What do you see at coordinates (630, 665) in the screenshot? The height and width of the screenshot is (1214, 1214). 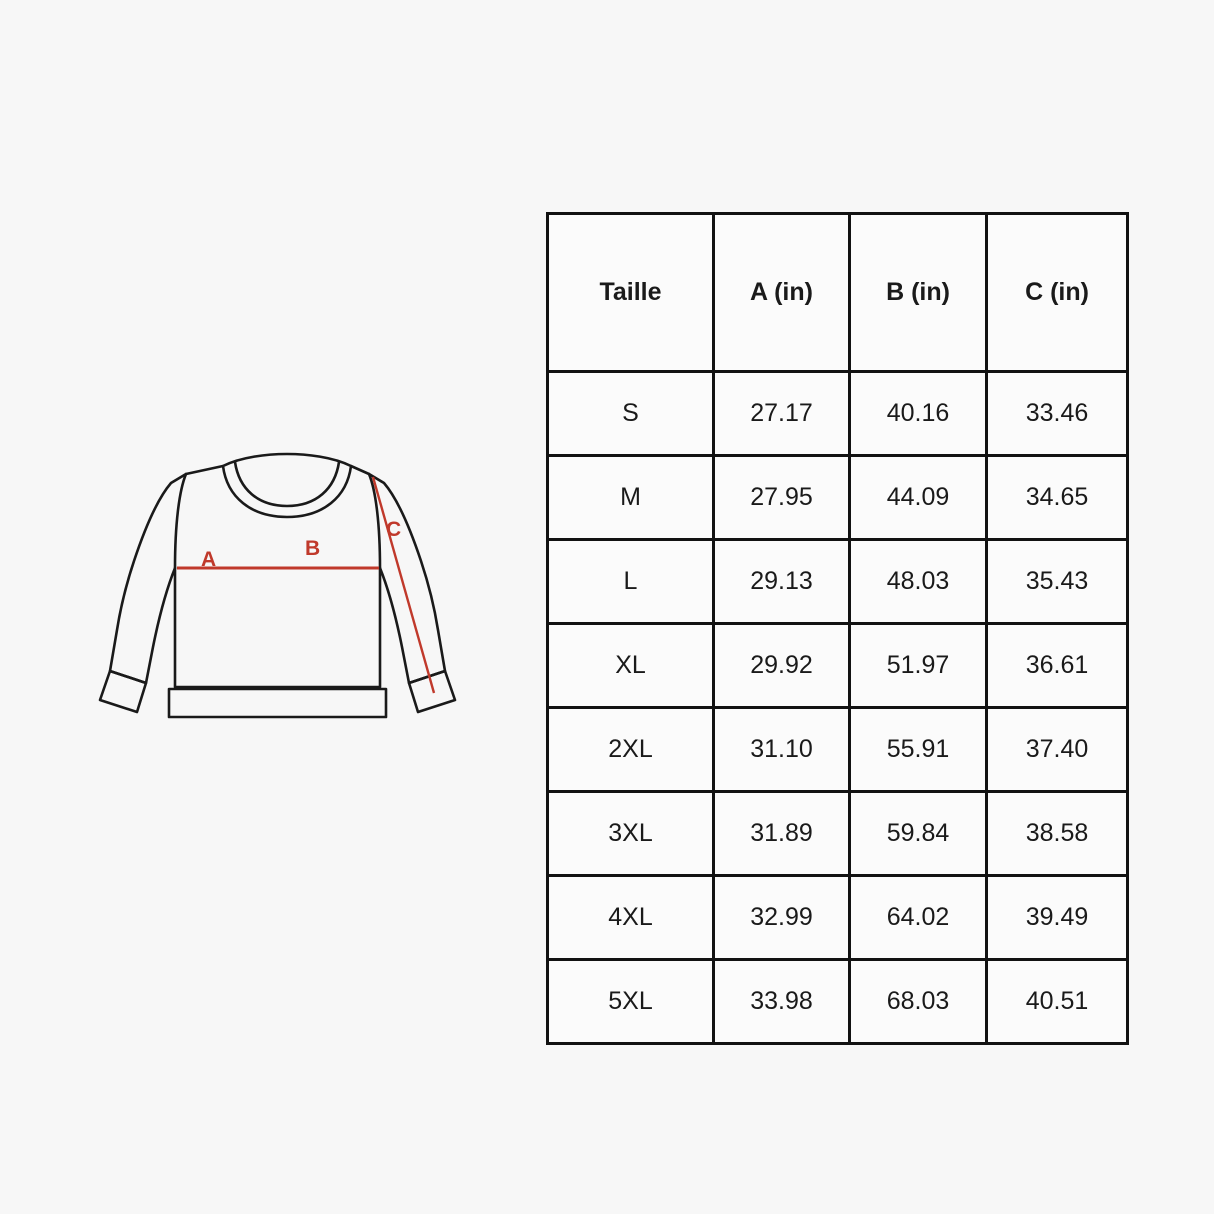 I see `size-cell: XL` at bounding box center [630, 665].